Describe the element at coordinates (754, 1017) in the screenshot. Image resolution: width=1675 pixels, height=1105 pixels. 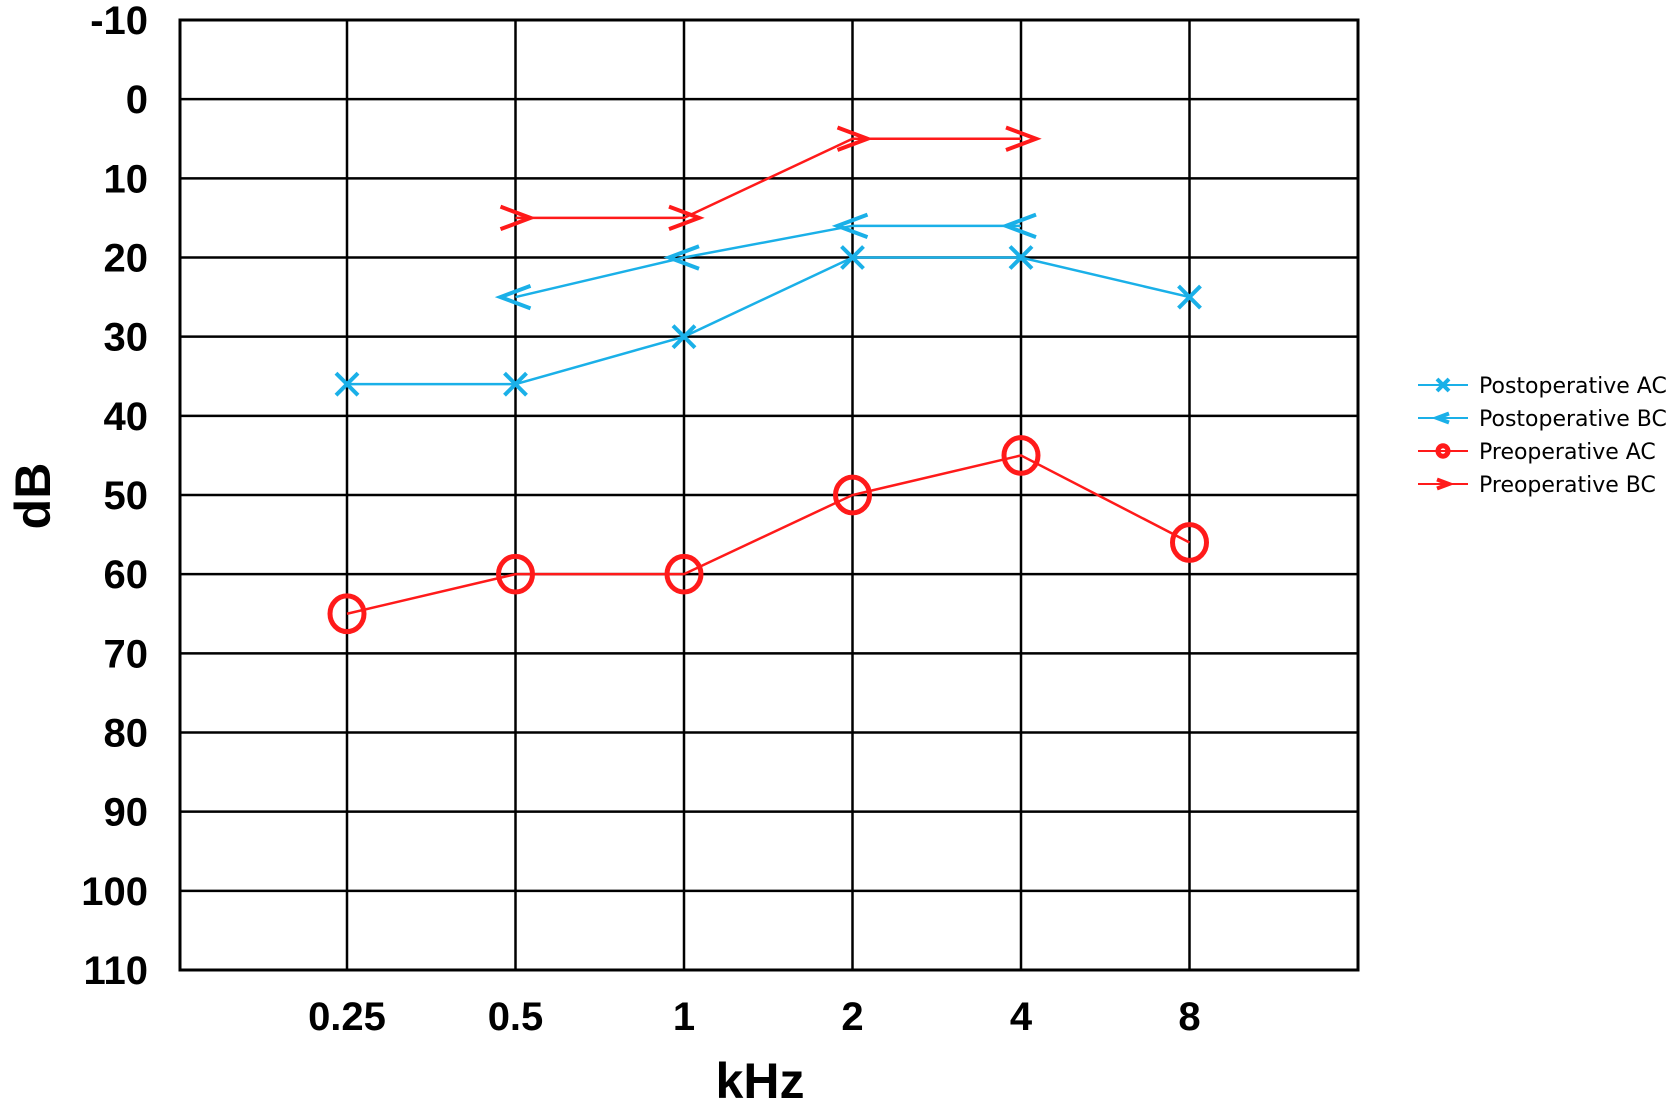
I see `x-tick-labels: 0.25 0.5 1 2 4 8` at that location.